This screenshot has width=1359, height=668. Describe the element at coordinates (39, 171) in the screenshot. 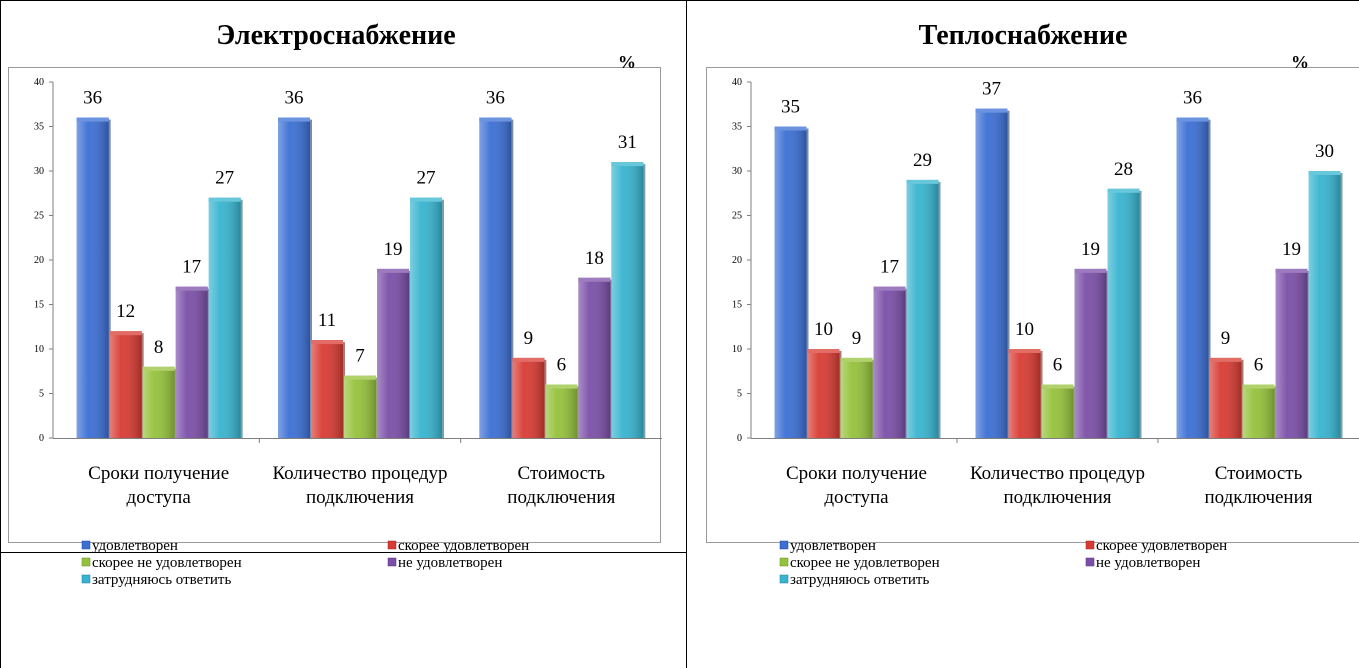

I see `y-tick-label: 30` at that location.